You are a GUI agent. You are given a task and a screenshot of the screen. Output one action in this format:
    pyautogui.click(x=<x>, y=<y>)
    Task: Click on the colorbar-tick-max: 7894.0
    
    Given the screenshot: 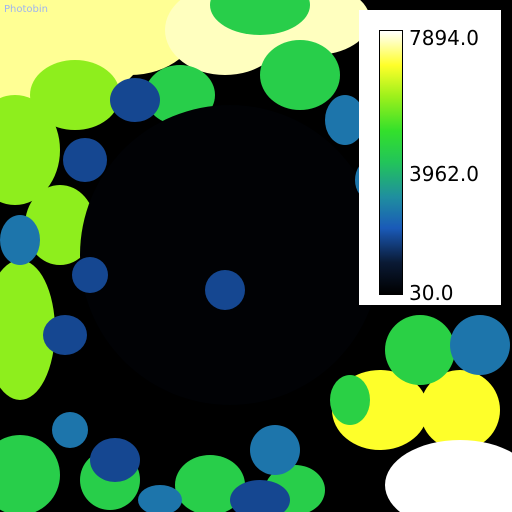 What is the action you would take?
    pyautogui.click(x=444, y=38)
    